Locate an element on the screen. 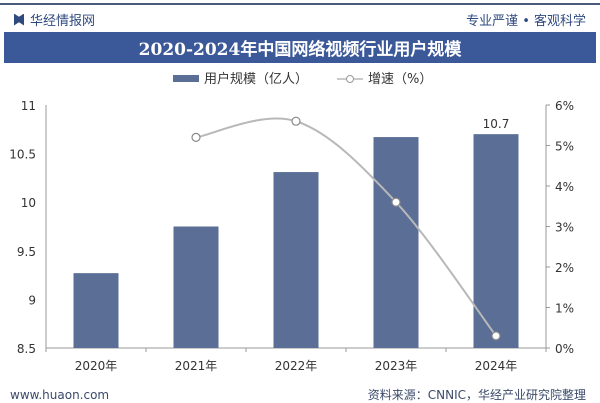 This screenshot has height=403, width=600. footer-source: 资料来源：CNNIC，华经产业研究院整理 is located at coordinates (476, 395).